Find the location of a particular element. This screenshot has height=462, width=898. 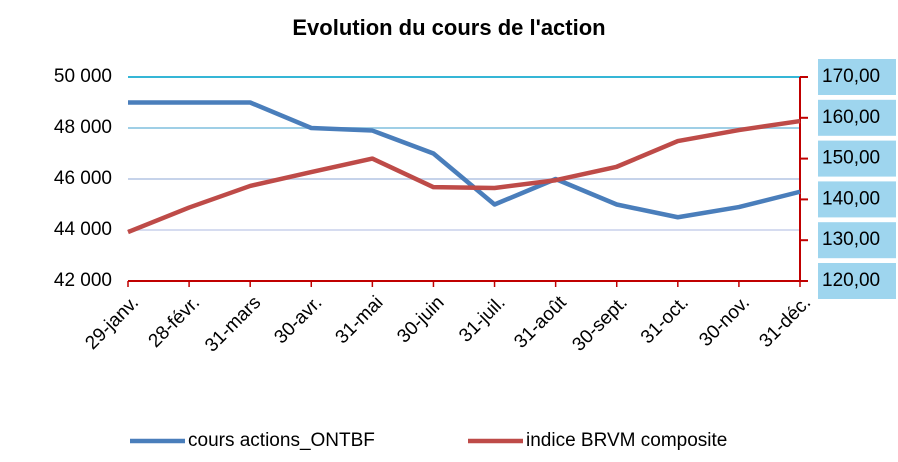

x-tick-label: 30-nov. is located at coordinates (724, 321).